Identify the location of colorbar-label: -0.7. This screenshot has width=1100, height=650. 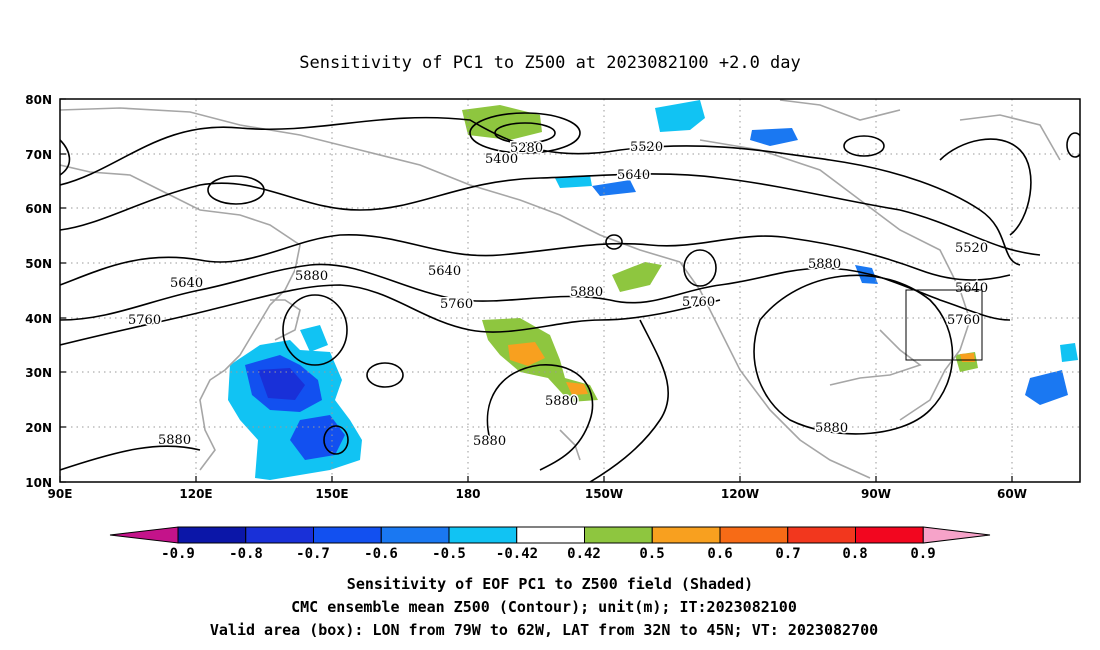
(313, 554).